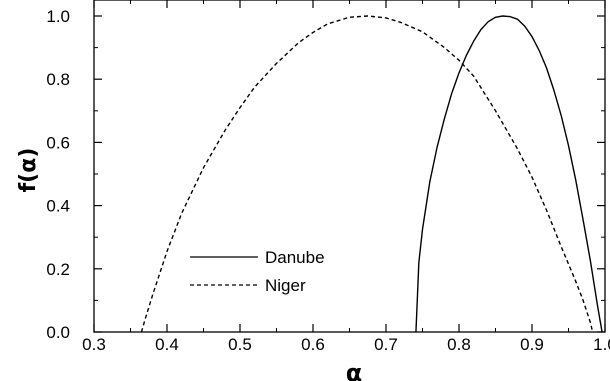  What do you see at coordinates (354, 370) in the screenshot?
I see `x-axis-title: α` at bounding box center [354, 370].